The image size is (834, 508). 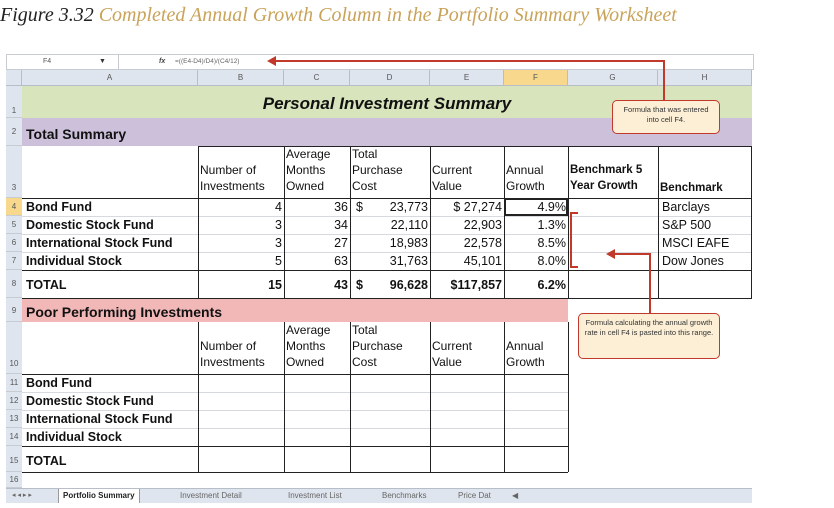 I want to click on row-current-value: 22,903, so click(x=482, y=225).